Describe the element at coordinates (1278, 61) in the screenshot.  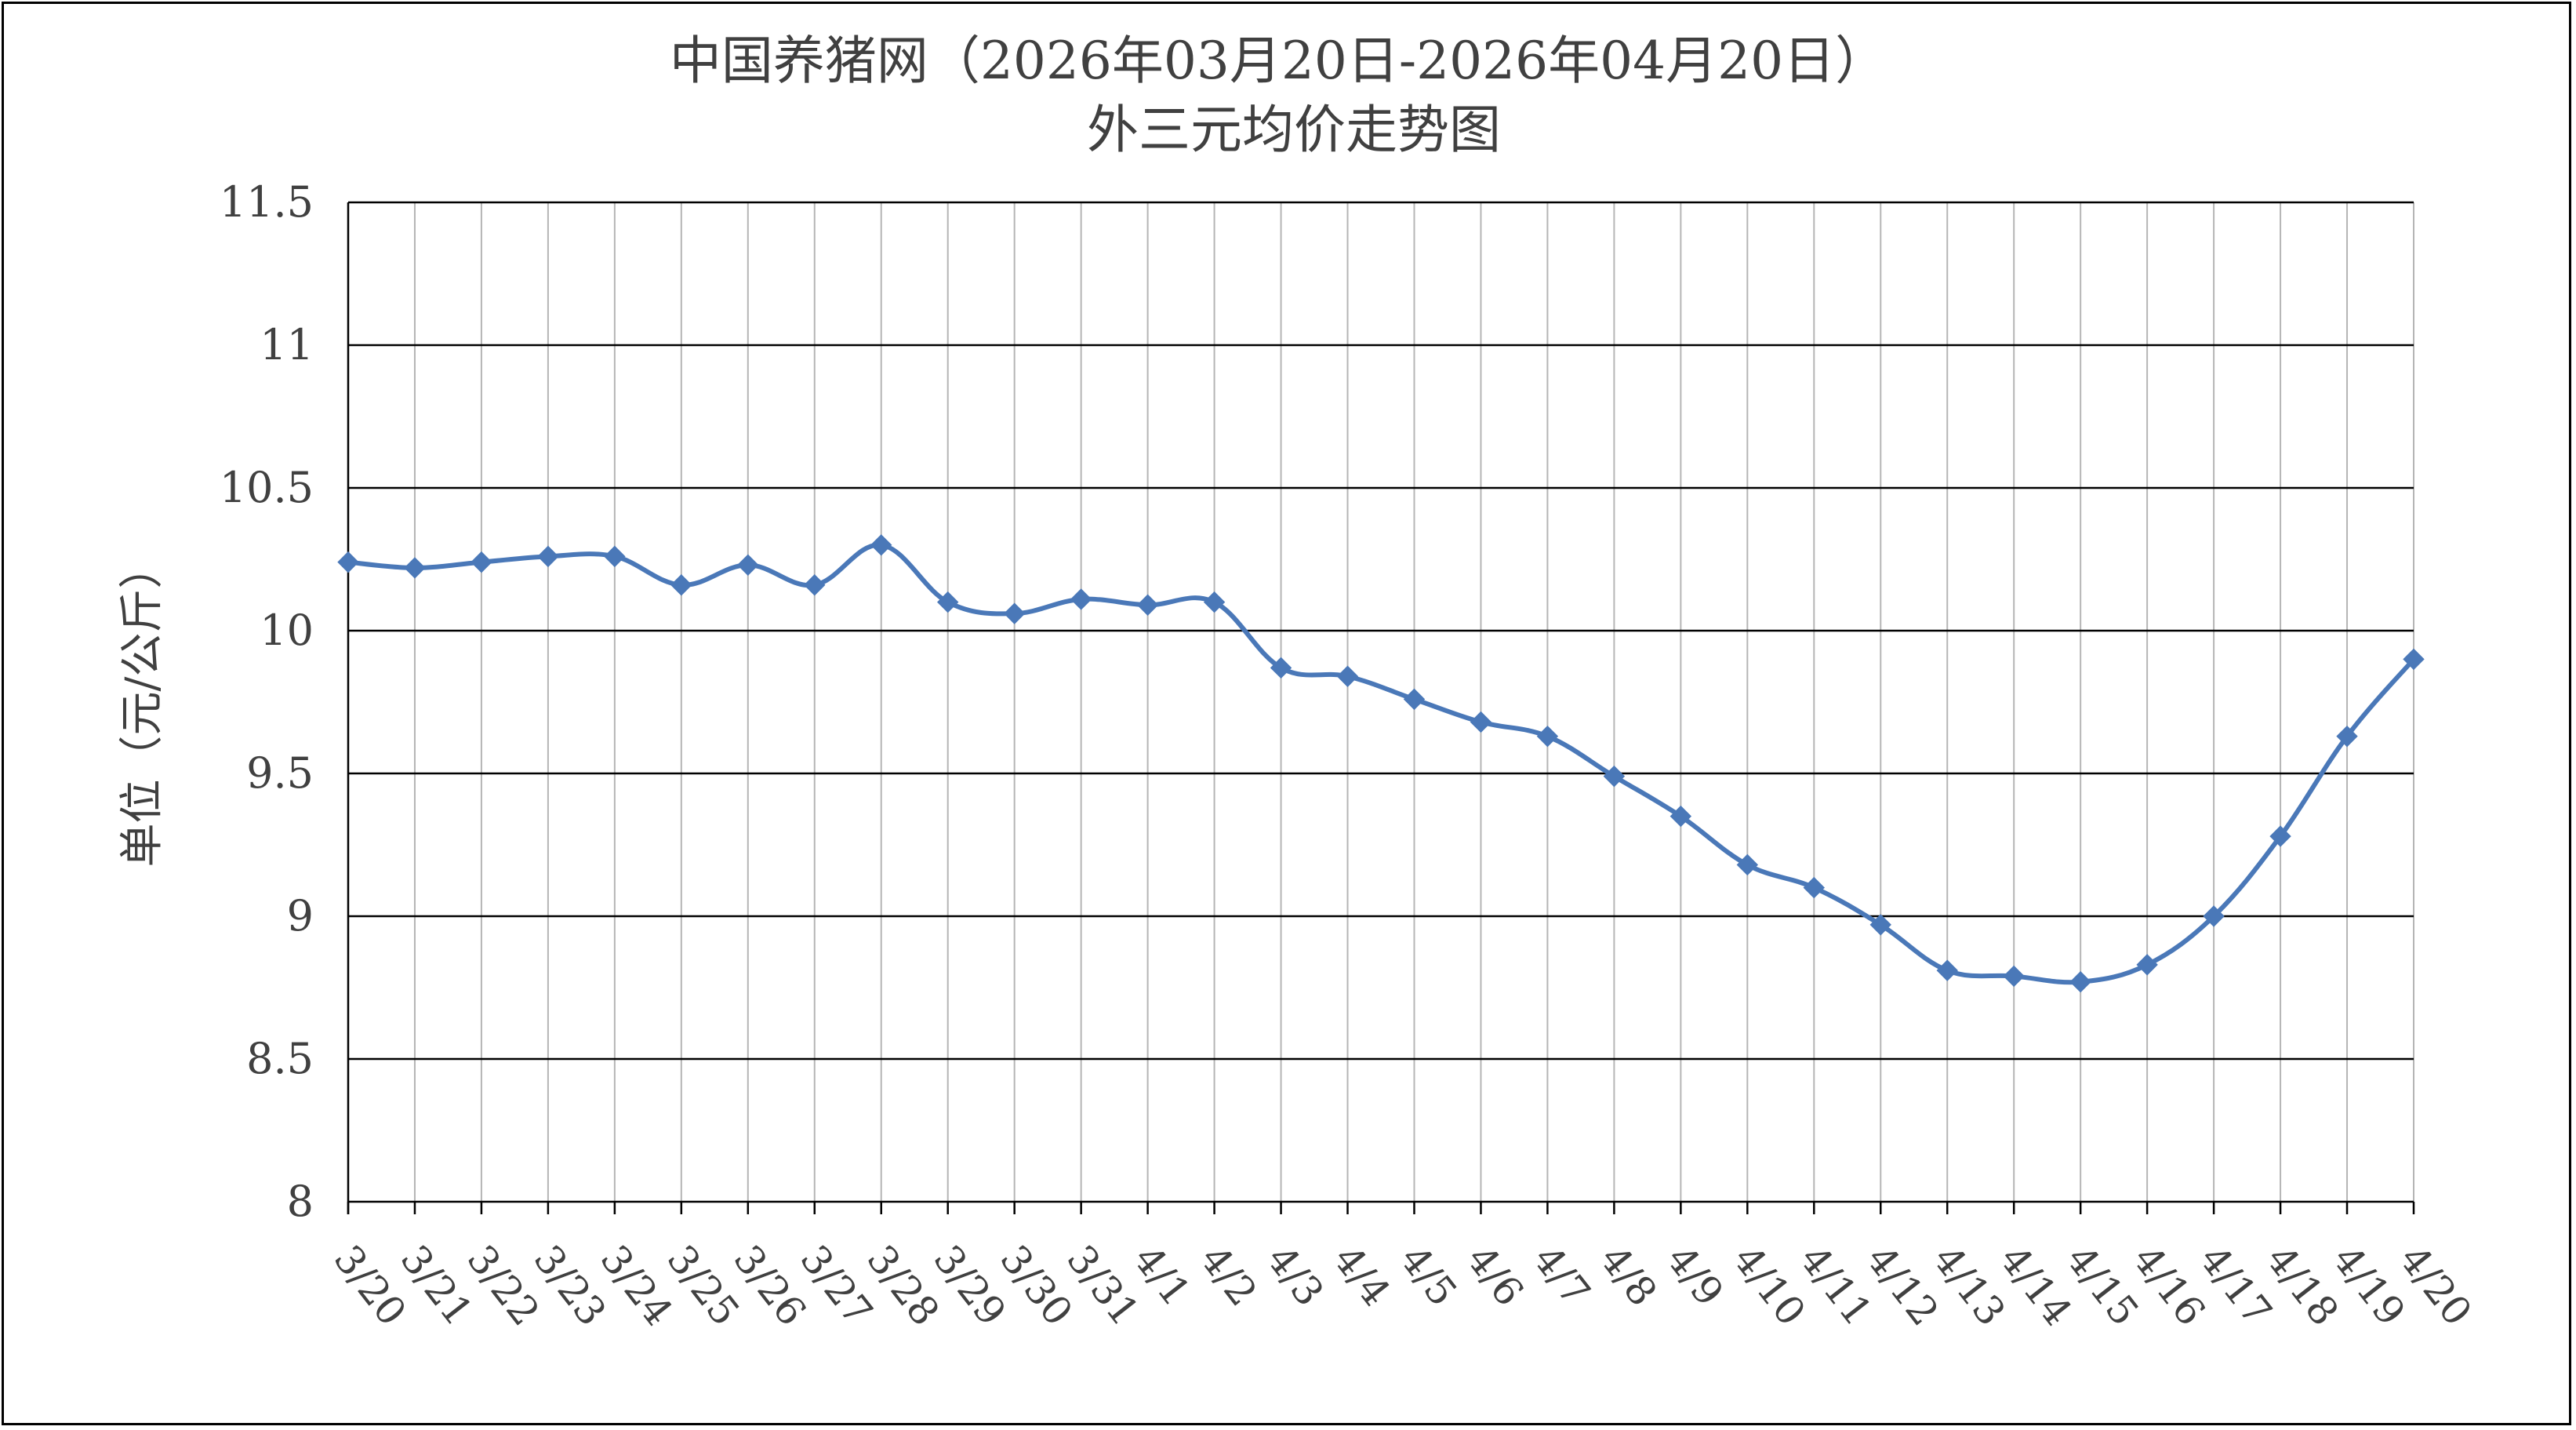
I see `chart-title: 中国养猪网（2026年03月20日-2026年04月20日）` at that location.